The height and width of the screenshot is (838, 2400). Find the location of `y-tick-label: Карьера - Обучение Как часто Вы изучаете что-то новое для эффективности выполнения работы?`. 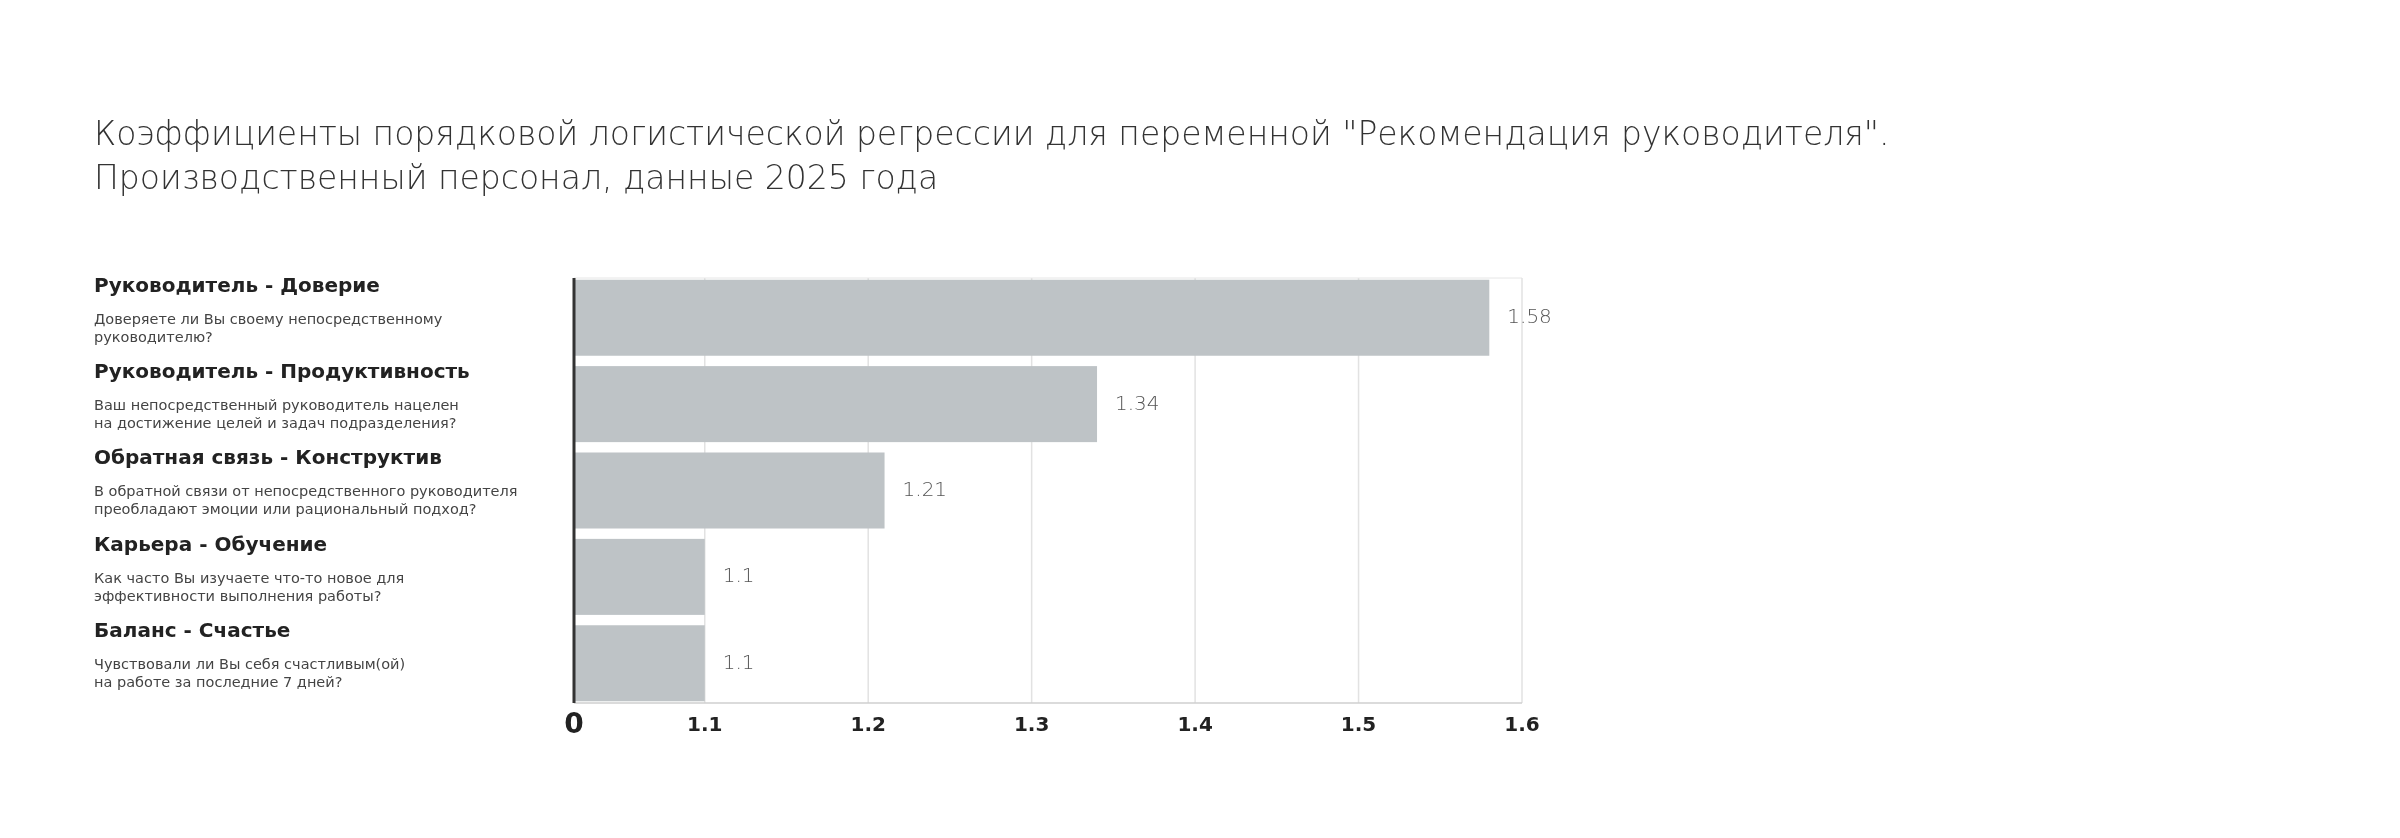

y-tick-label: Карьера - Обучение Как часто Вы изучаете что-то новое для эффективности выполнения работы? is located at coordinates (249, 567).